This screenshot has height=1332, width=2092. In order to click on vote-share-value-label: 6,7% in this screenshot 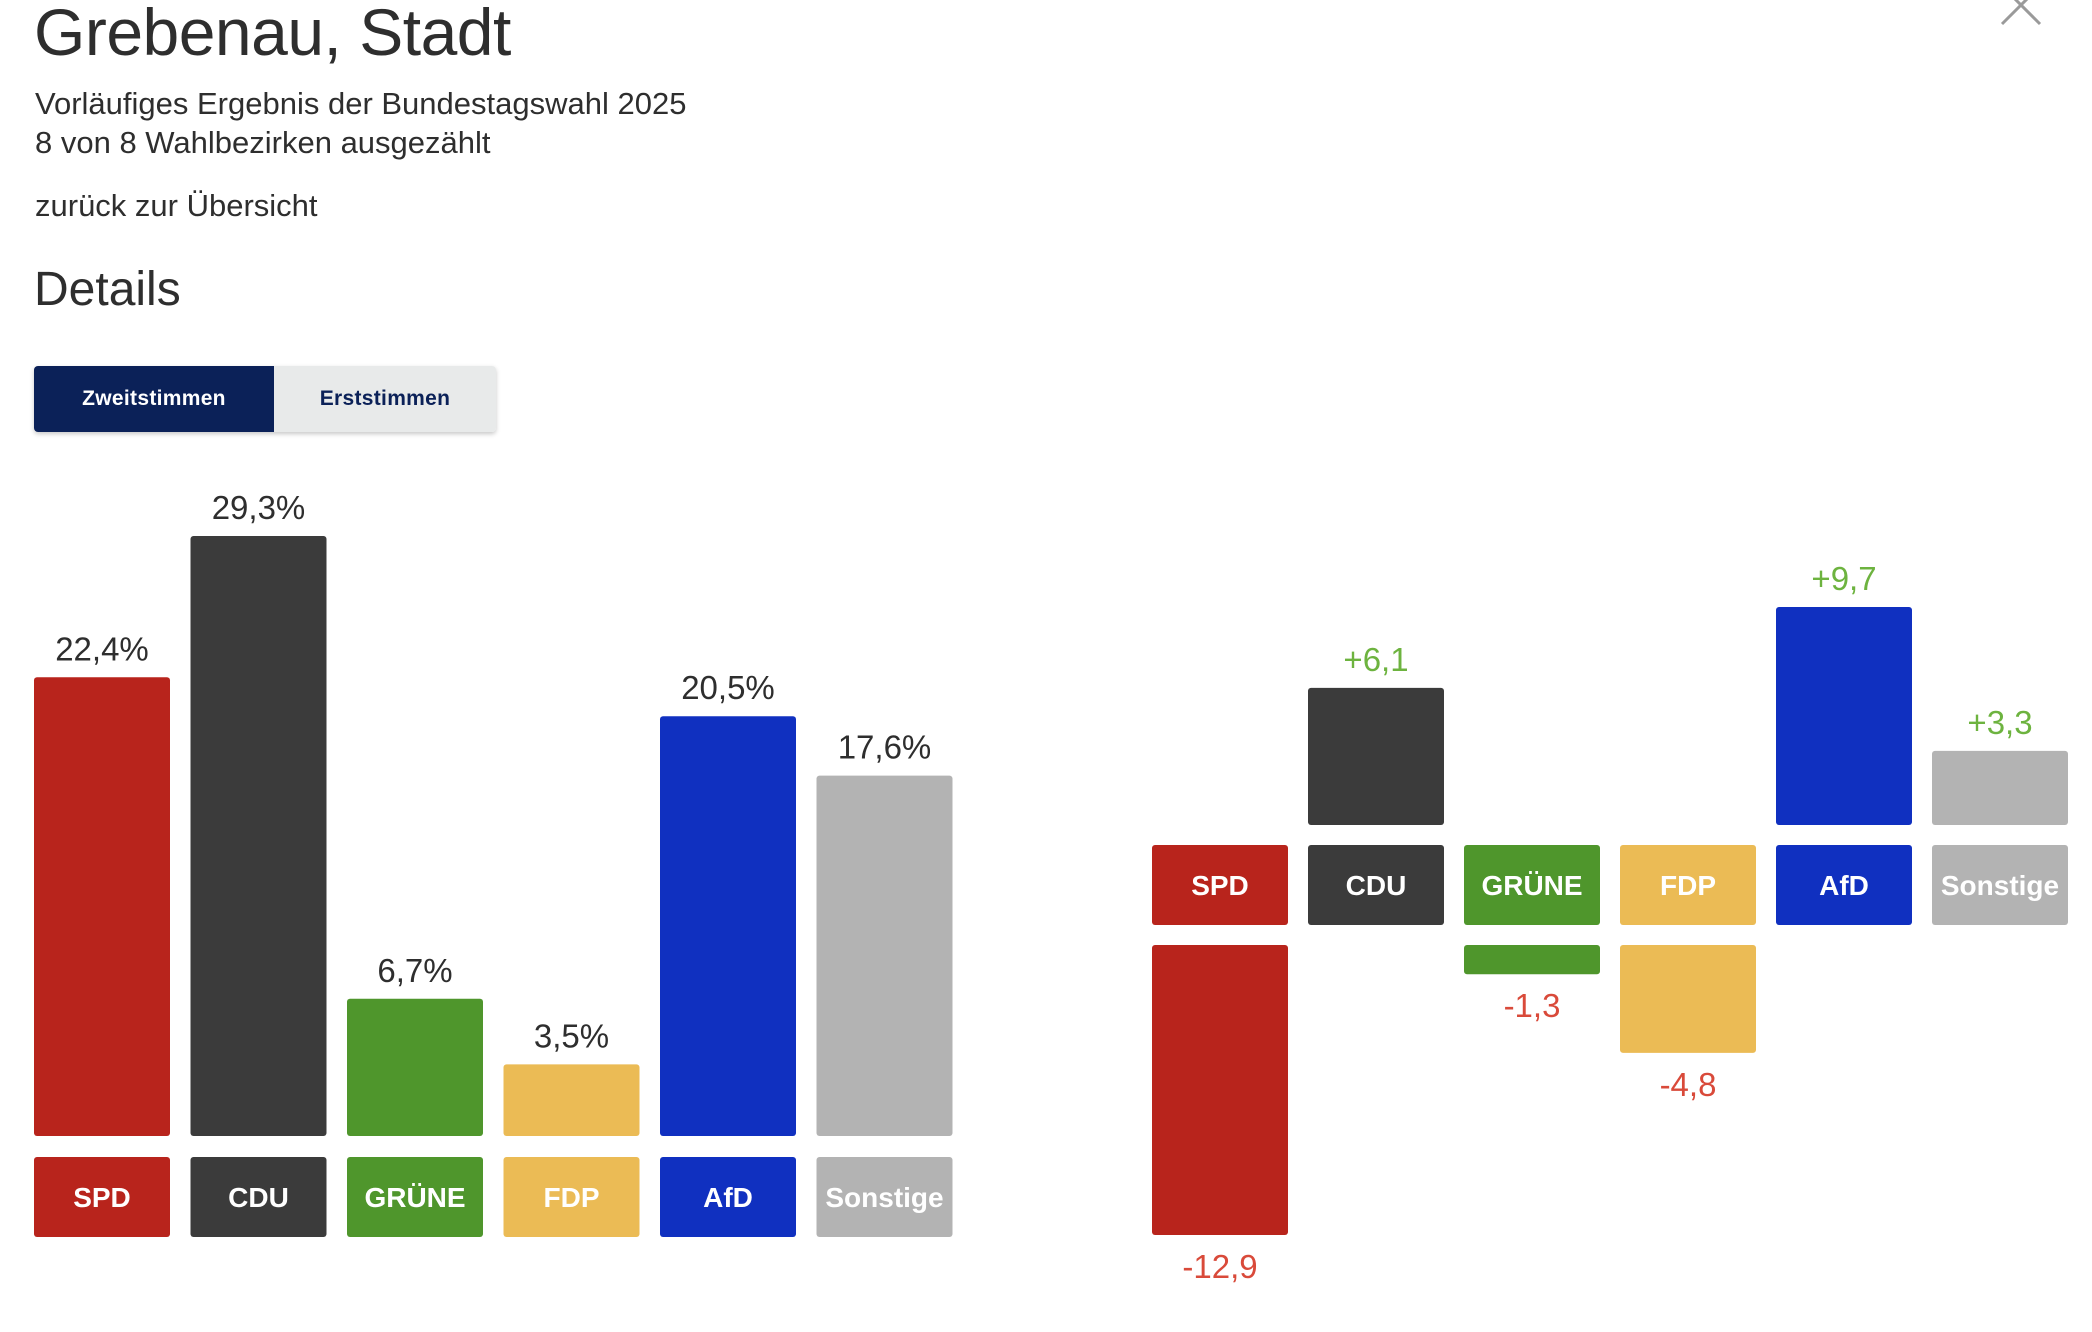, I will do `click(414, 970)`.